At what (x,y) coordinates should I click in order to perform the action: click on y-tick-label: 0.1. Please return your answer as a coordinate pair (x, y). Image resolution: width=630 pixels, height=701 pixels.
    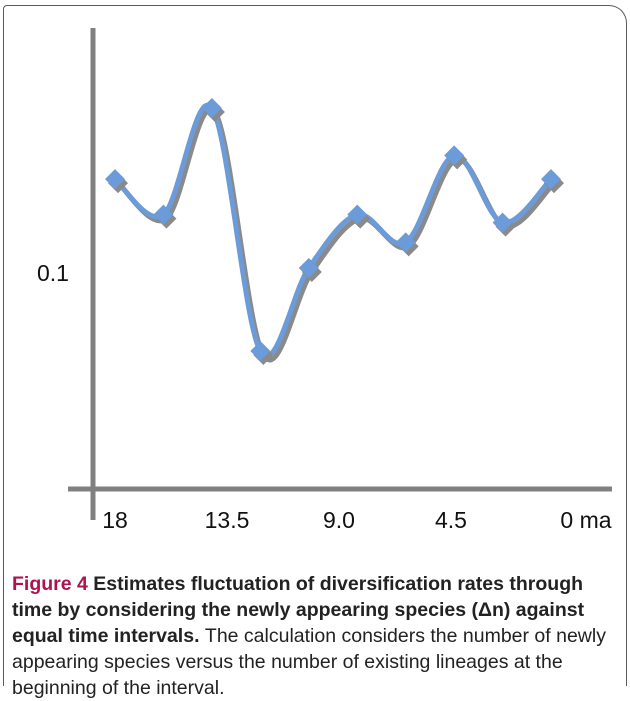
    Looking at the image, I should click on (53, 273).